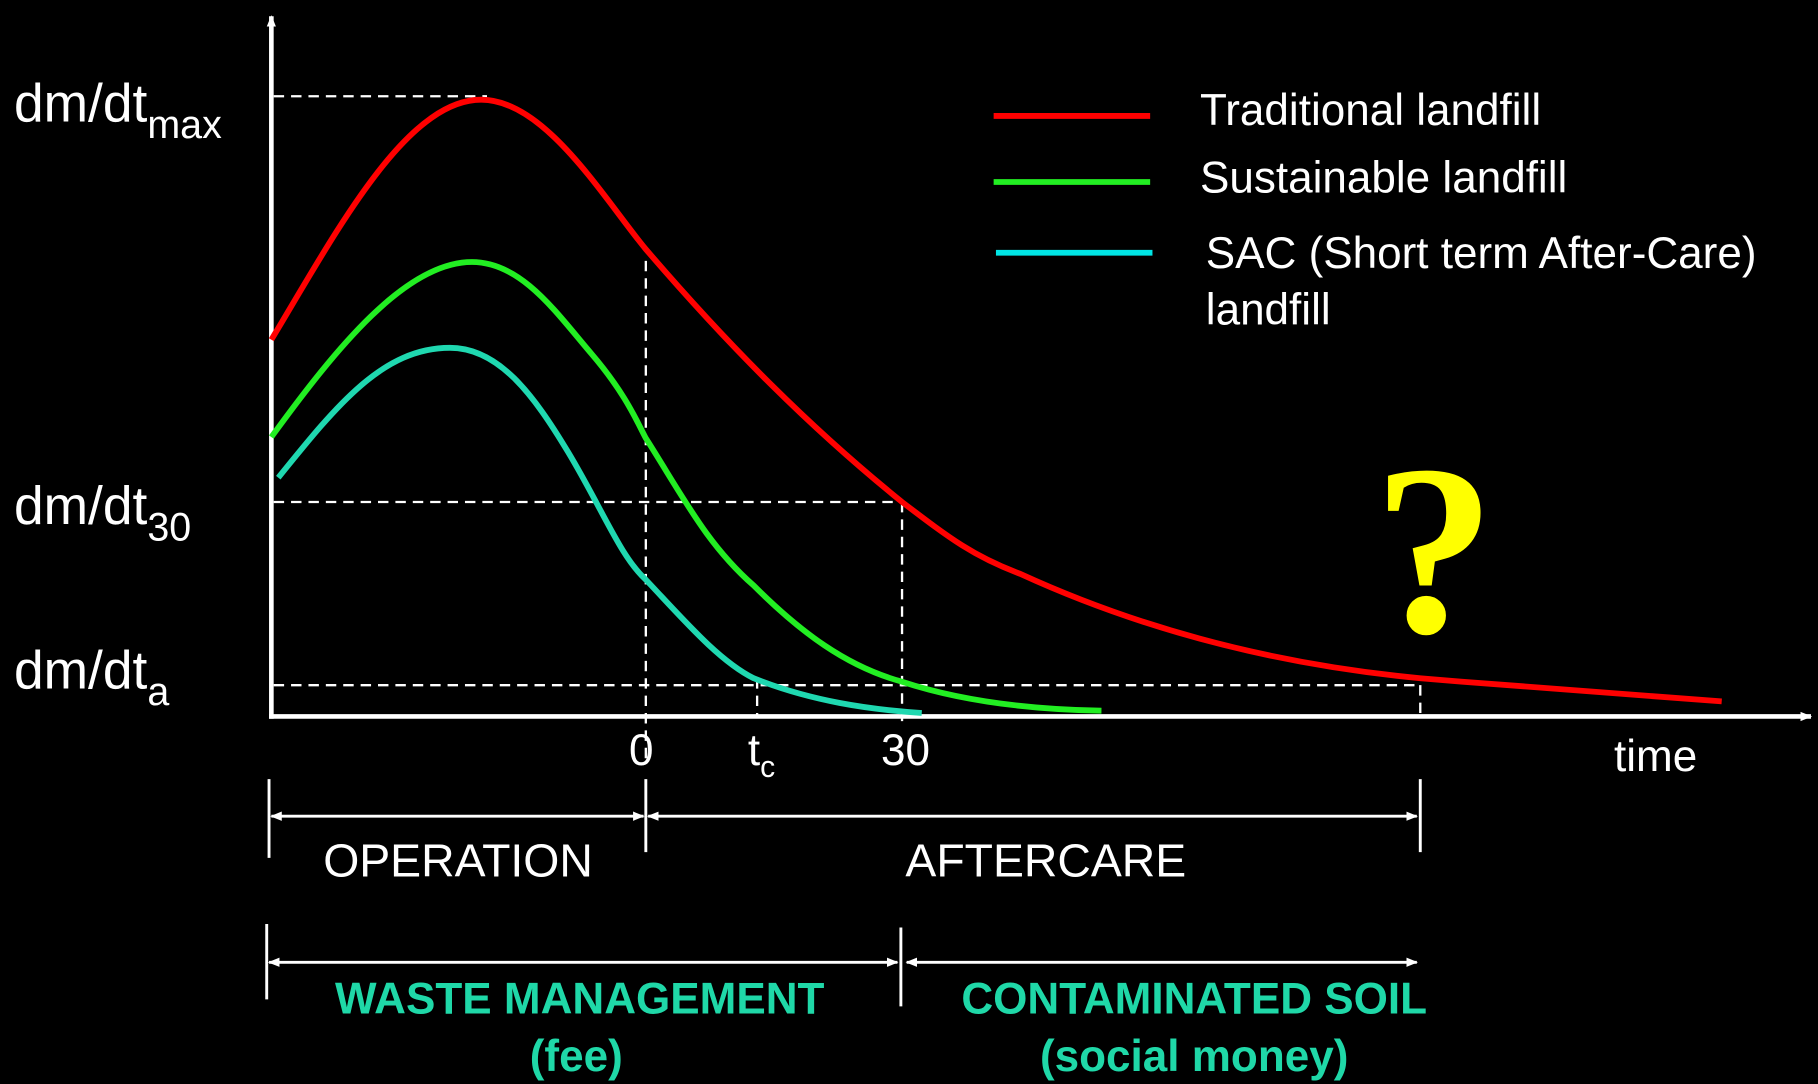 This screenshot has height=1084, width=1818. Describe the element at coordinates (1434, 550) in the screenshot. I see `question-mark: ?` at that location.